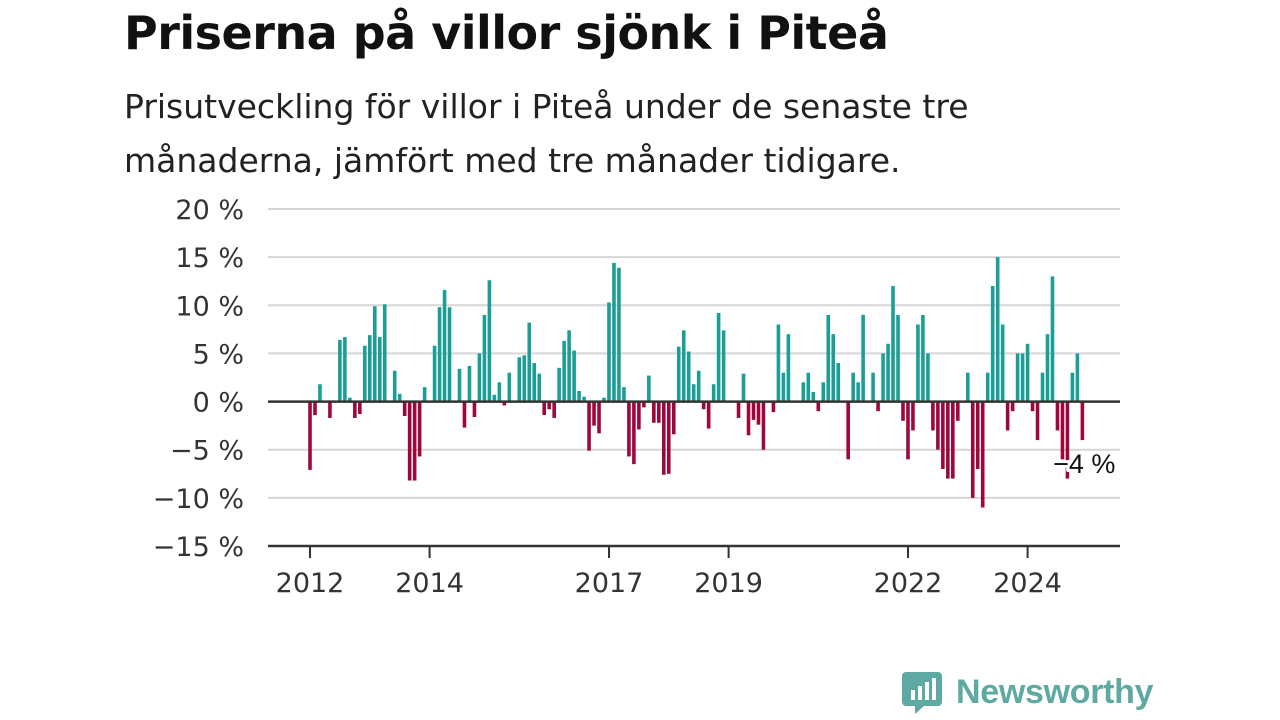 The height and width of the screenshot is (720, 1280). What do you see at coordinates (506, 33) in the screenshot?
I see `chart-title: Priserna på villor sjönk i Piteå` at bounding box center [506, 33].